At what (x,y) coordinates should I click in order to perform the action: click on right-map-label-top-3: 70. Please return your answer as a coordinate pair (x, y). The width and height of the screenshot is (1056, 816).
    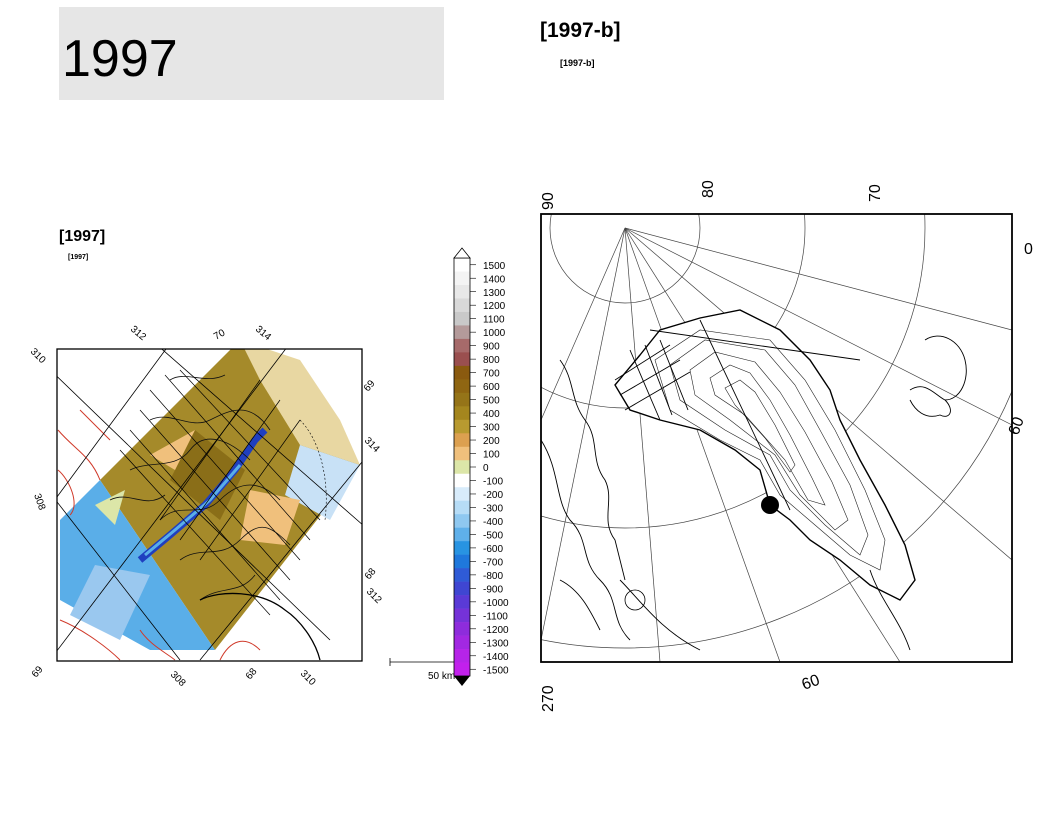
    Looking at the image, I should click on (875, 193).